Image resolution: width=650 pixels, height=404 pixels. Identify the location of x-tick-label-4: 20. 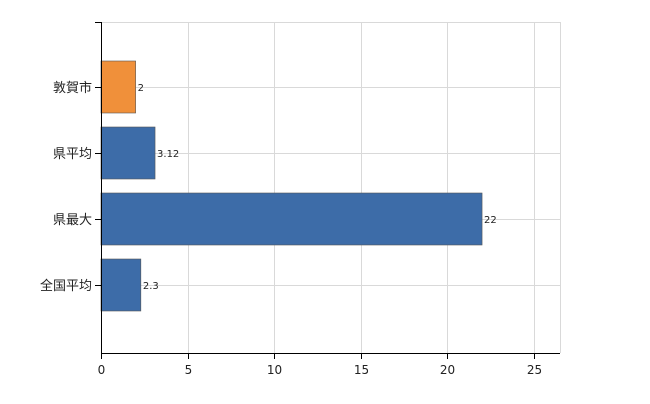
(447, 370).